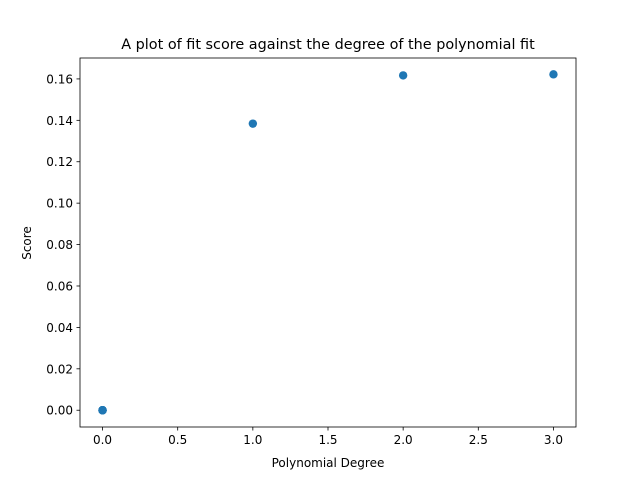 The height and width of the screenshot is (480, 640). I want to click on y-tick-label: 0.04, so click(59, 328).